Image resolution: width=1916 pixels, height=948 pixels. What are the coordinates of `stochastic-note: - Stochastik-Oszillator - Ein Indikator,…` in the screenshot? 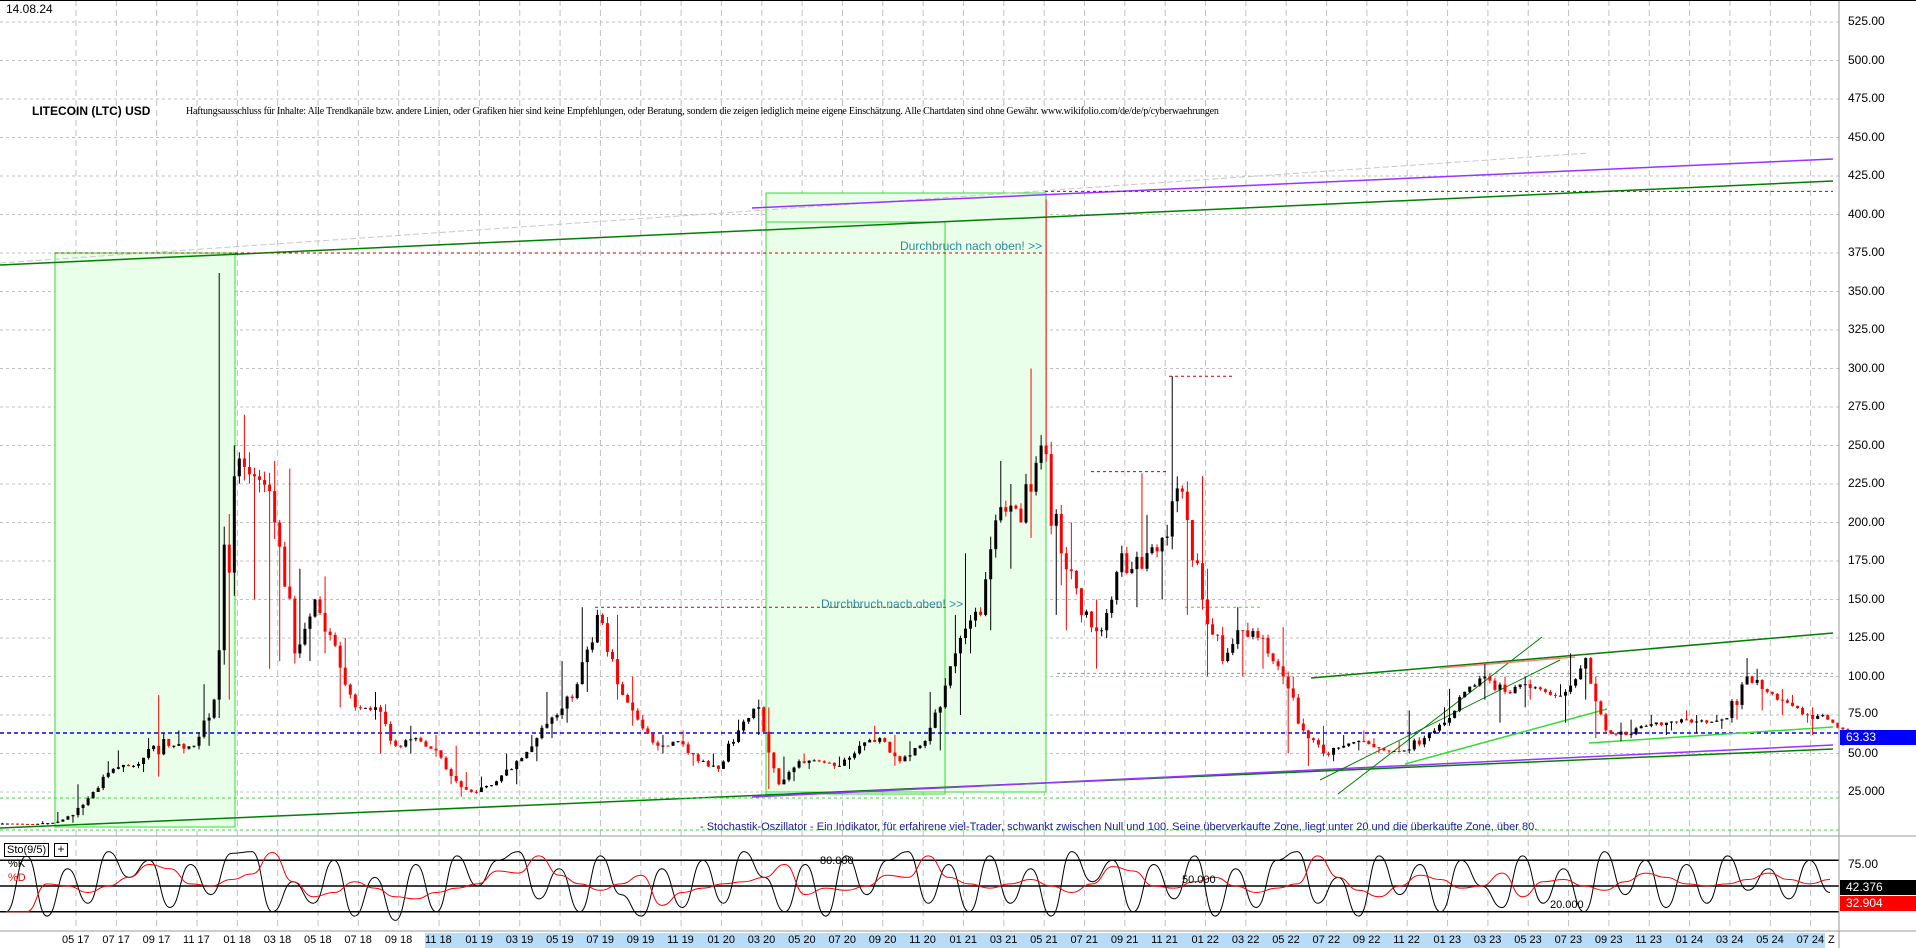 It's located at (1119, 827).